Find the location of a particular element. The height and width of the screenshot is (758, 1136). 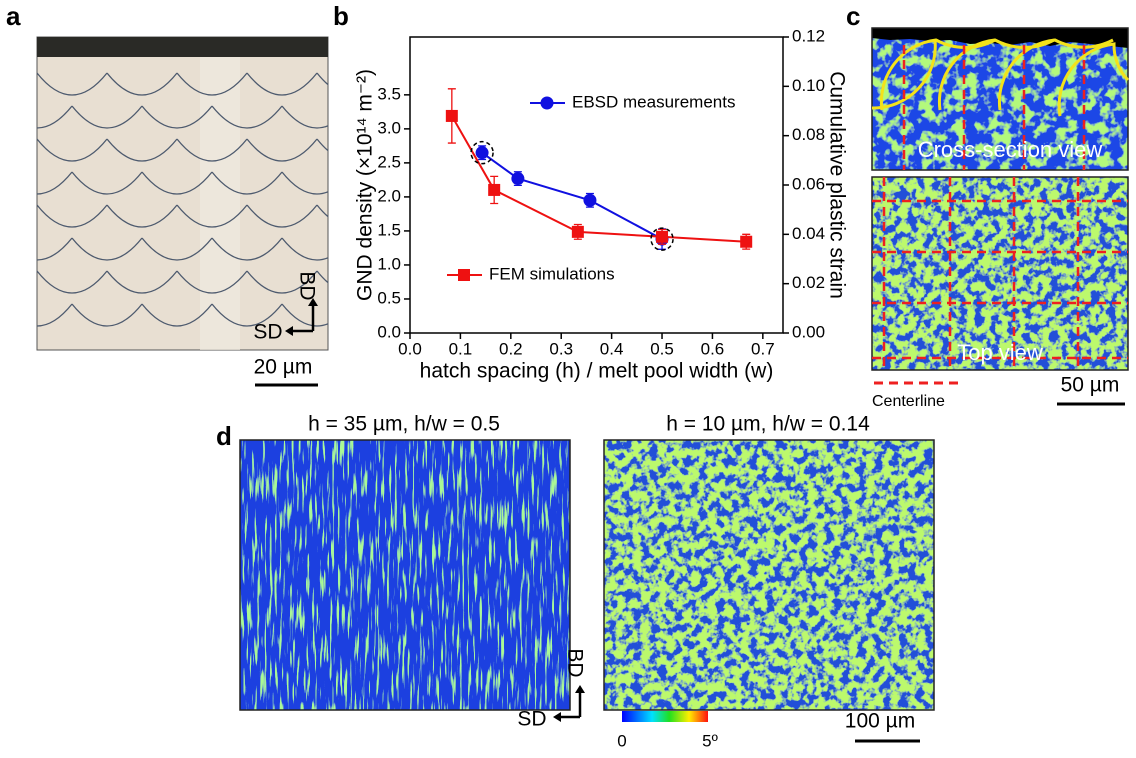

y2-tick-label: 0.04 is located at coordinates (808, 233).